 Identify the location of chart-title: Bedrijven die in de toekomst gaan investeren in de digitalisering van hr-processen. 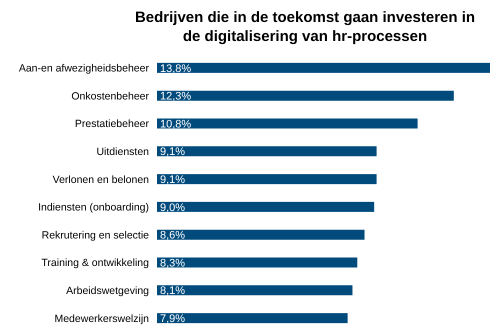
(305, 27).